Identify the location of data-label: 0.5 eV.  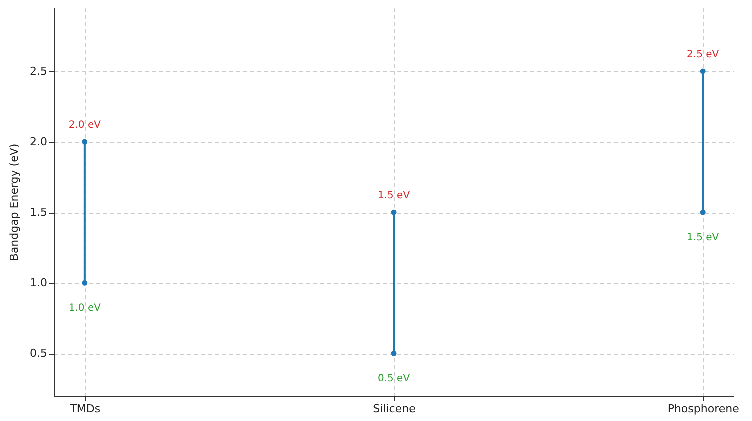
(394, 379).